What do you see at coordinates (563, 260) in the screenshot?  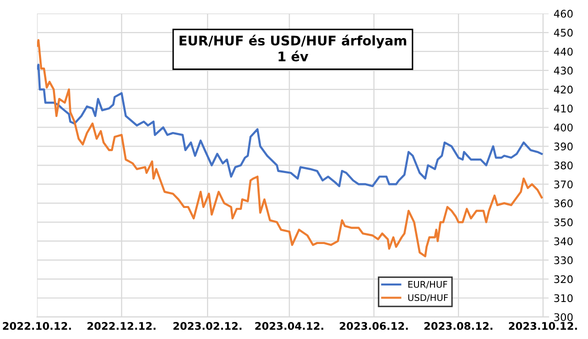 I see `y-tick-label: 330` at bounding box center [563, 260].